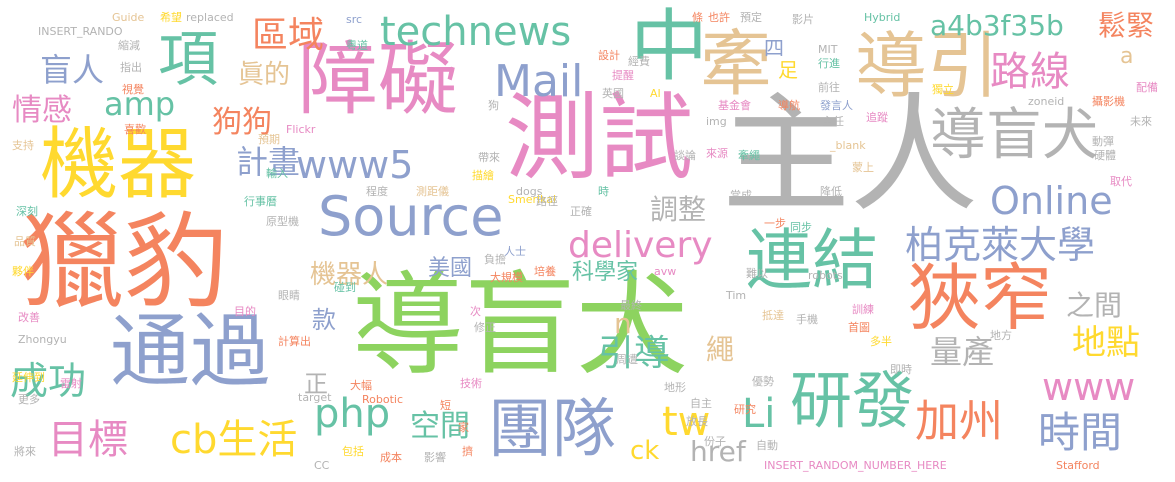 The image size is (1175, 482). What do you see at coordinates (749, 155) in the screenshot?
I see `word: 牽繩` at bounding box center [749, 155].